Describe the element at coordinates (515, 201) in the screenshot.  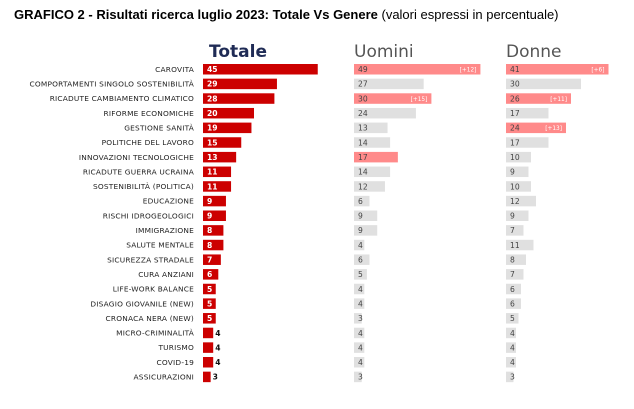
I see `value-label-donne: 12` at that location.